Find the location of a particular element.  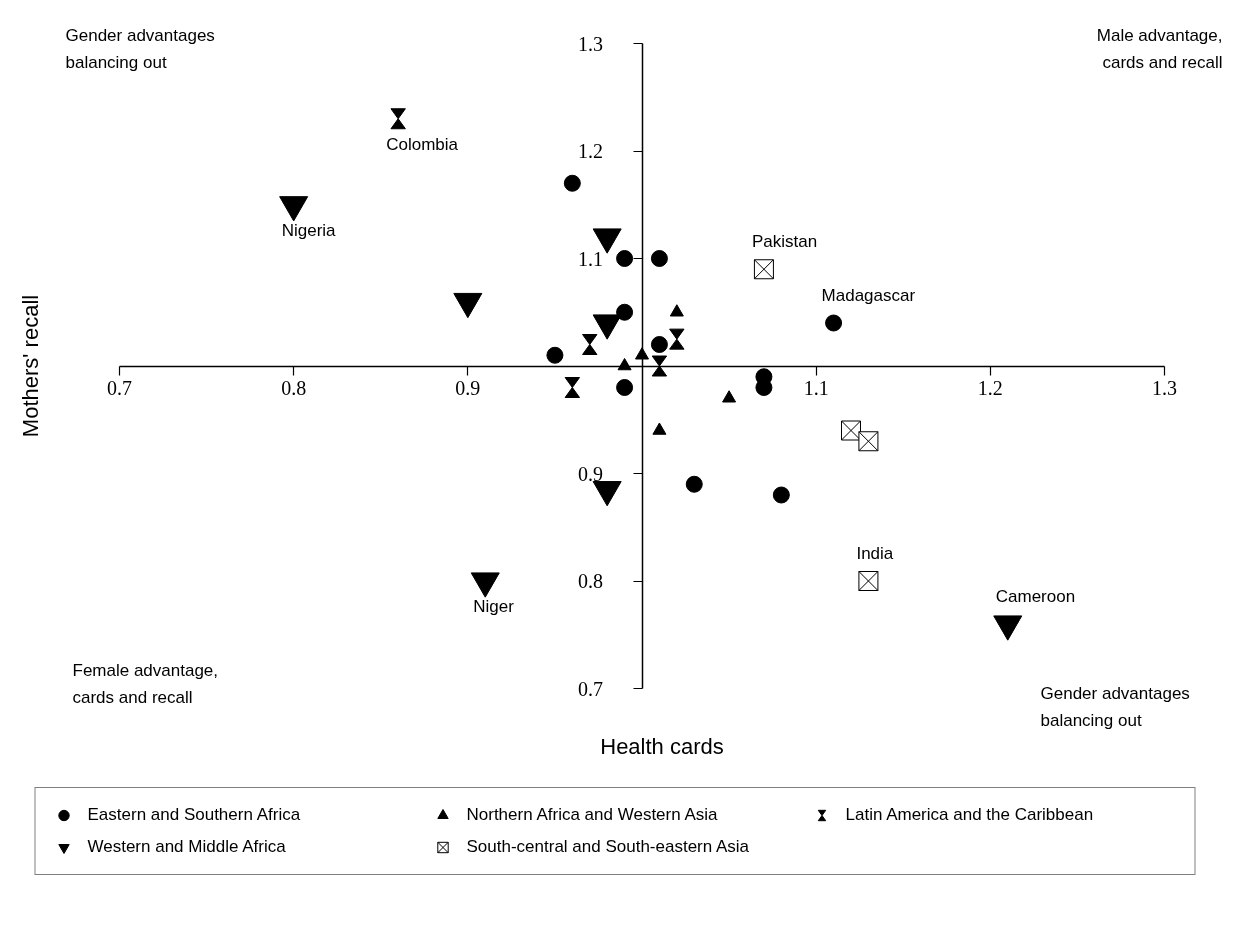

x-tick-label: 0.8 is located at coordinates (294, 388).